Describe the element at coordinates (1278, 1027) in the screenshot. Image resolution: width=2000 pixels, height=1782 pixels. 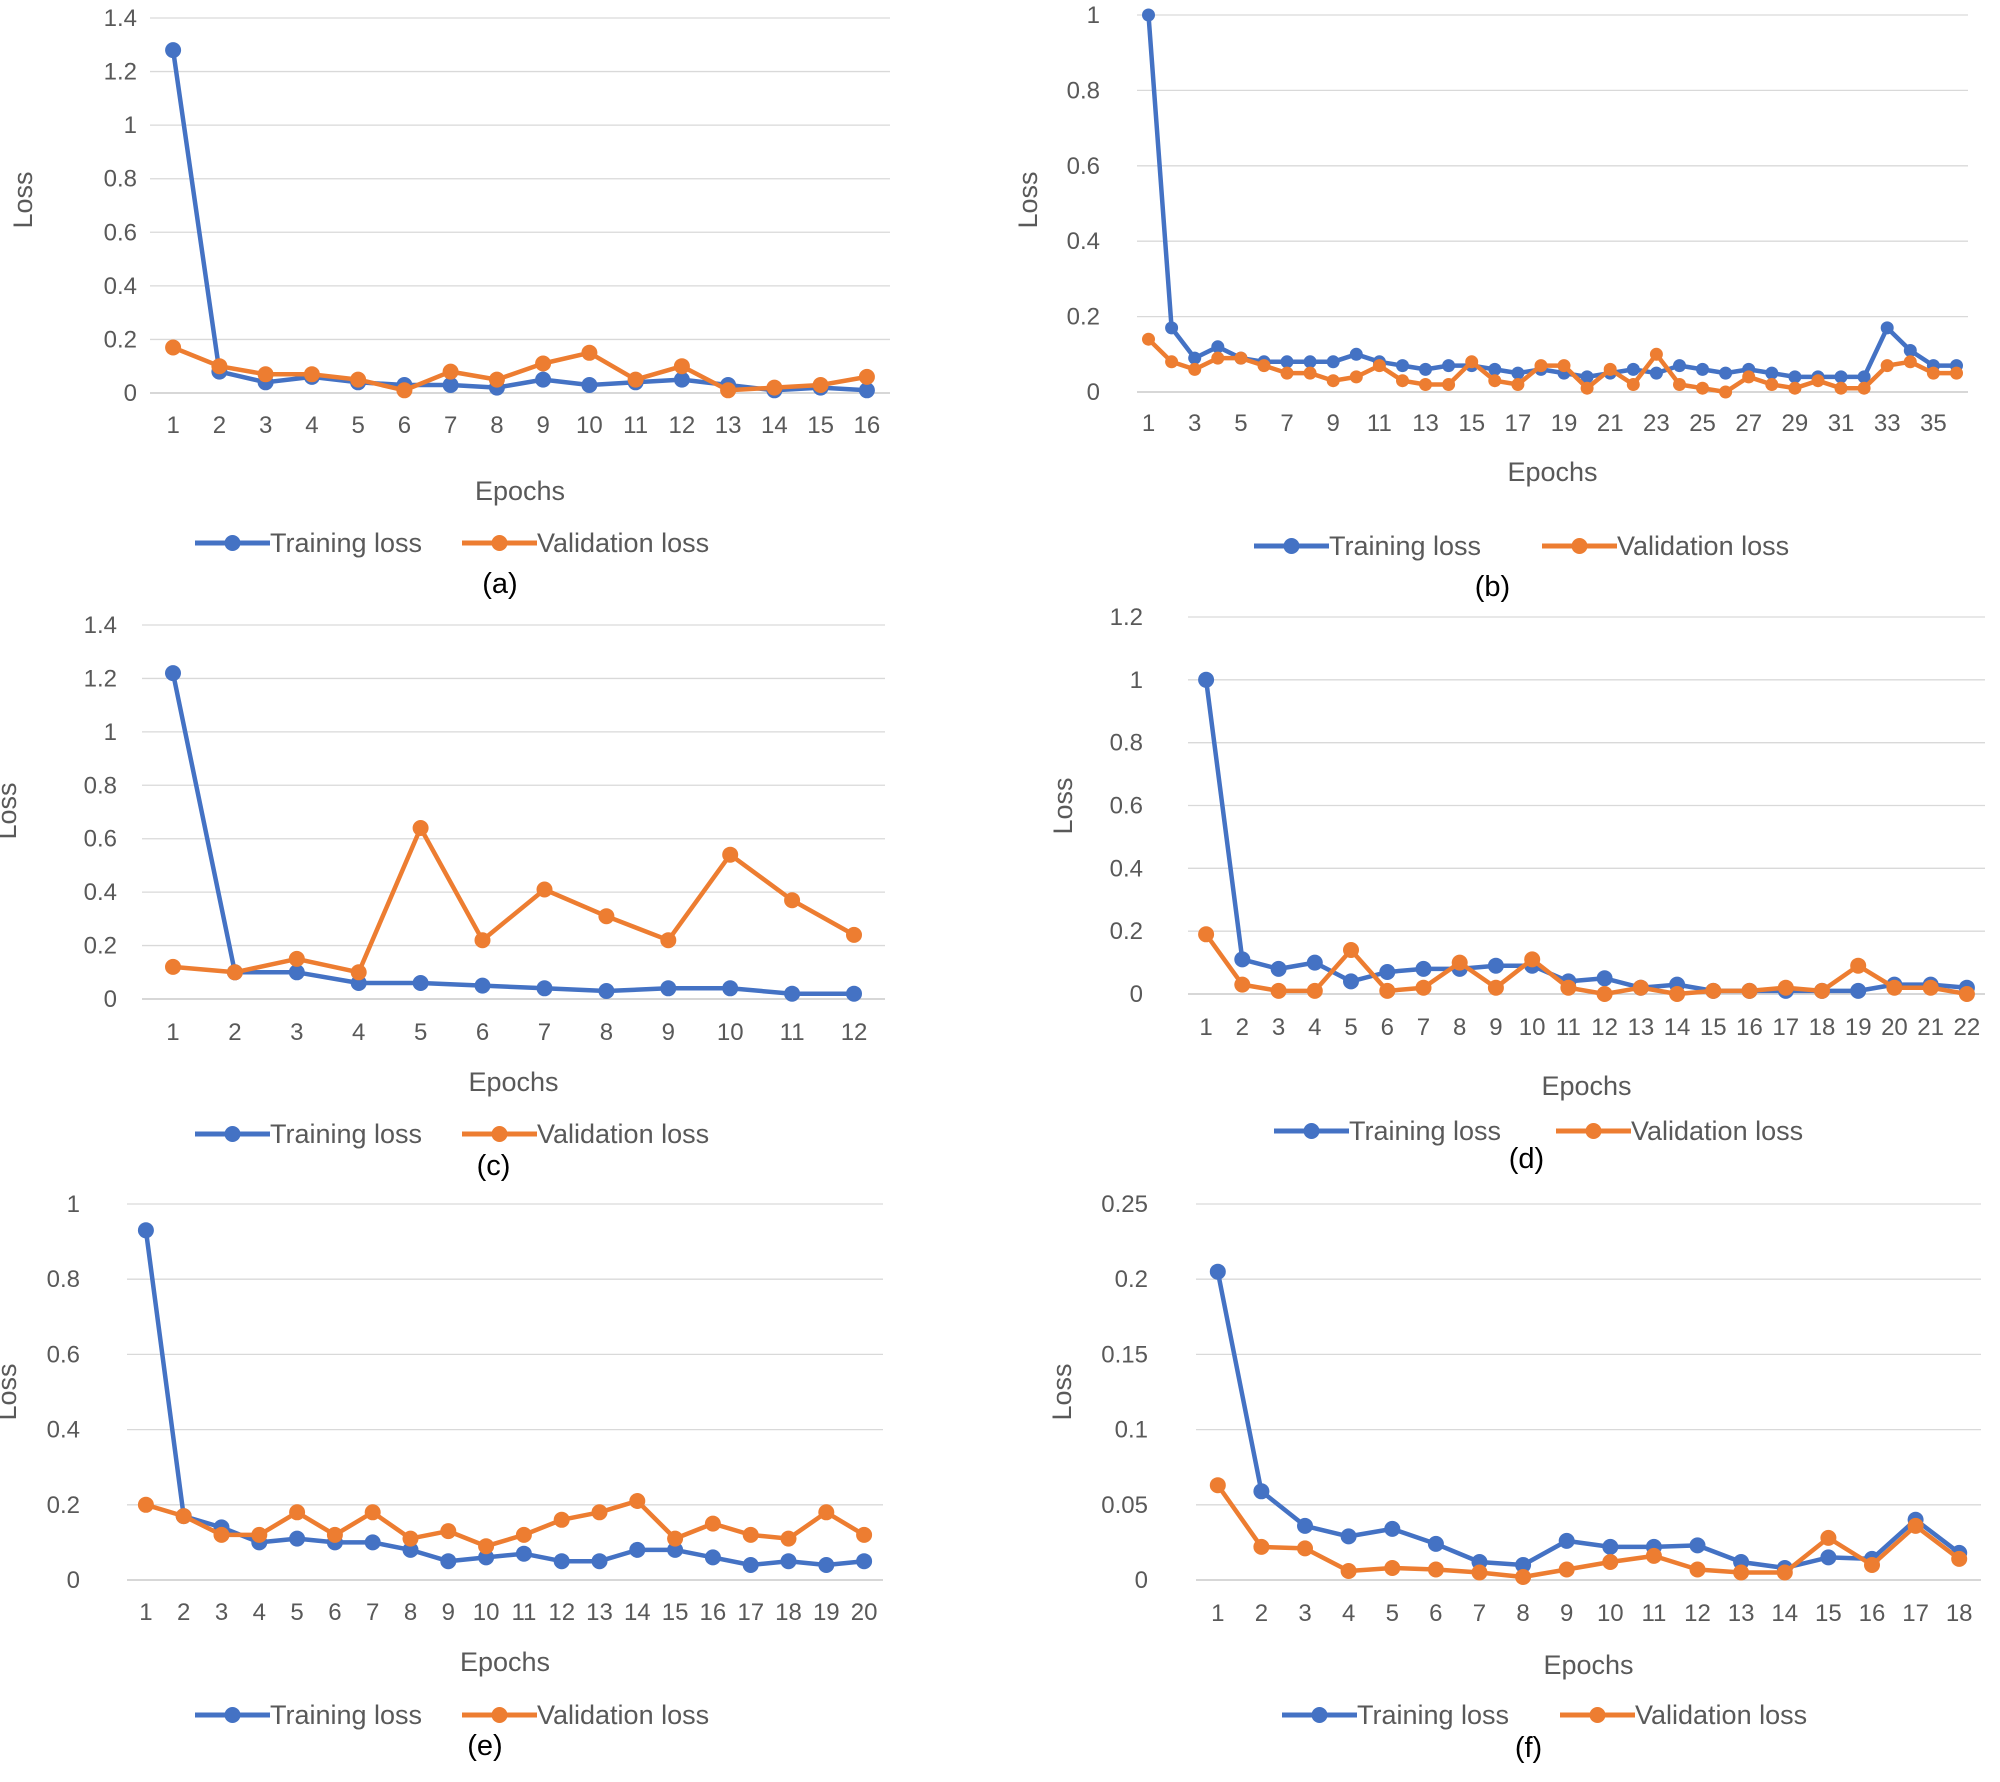
I see `x-tick-label: 3` at that location.